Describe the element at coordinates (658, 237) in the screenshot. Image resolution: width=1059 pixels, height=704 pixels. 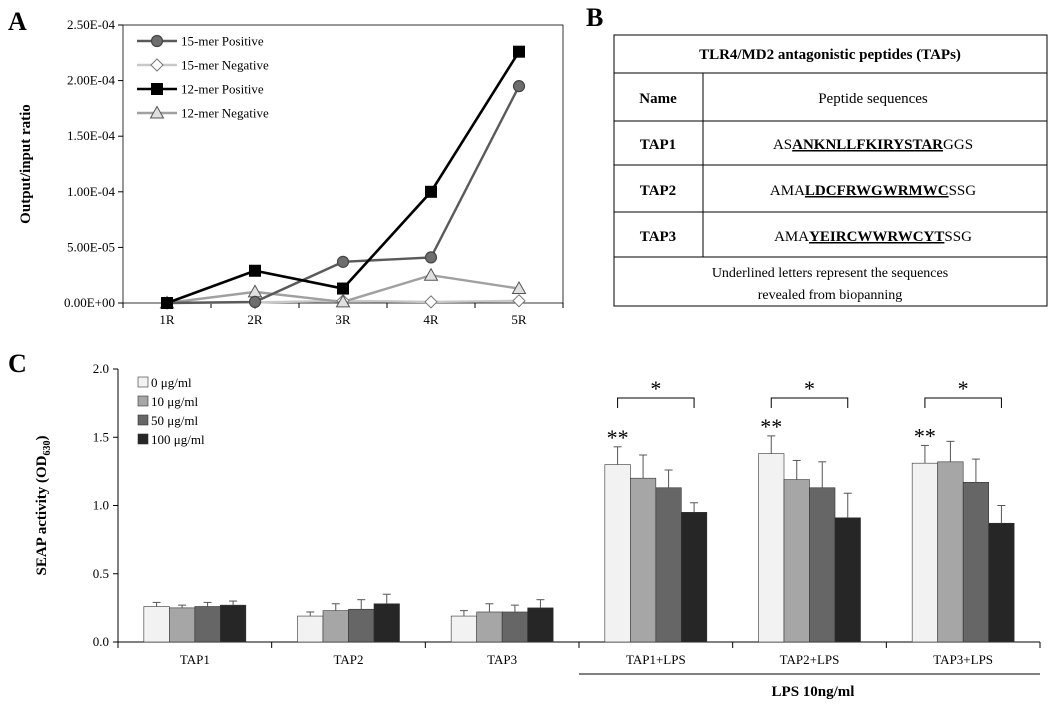
I see `table-row-name: TAP3` at that location.